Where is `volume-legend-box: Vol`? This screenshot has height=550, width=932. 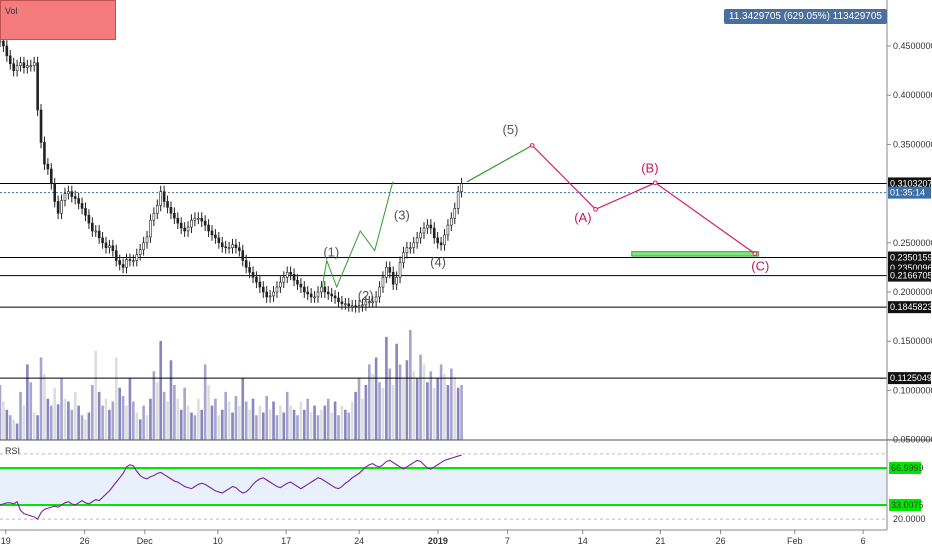
volume-legend-box: Vol is located at coordinates (58, 20).